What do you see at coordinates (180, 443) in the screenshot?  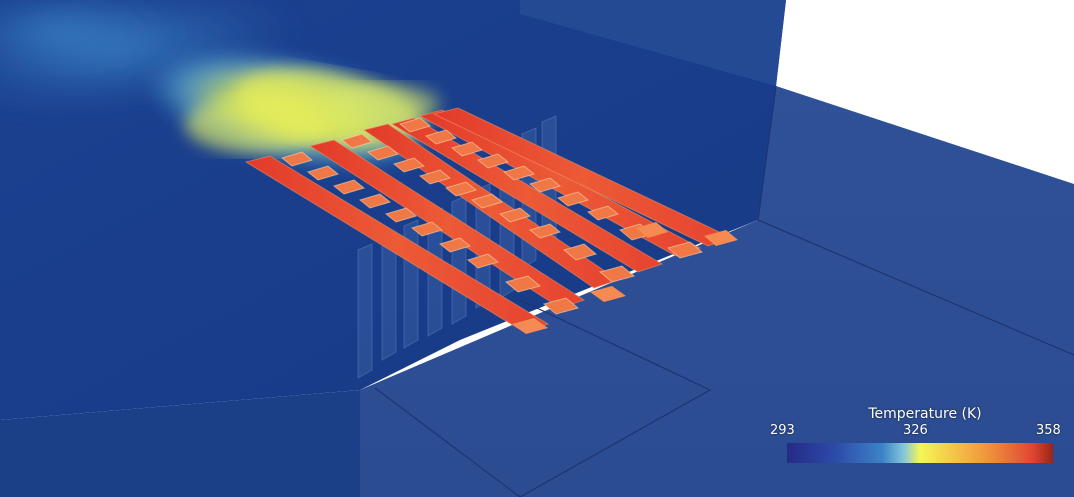 I see `left-floor` at bounding box center [180, 443].